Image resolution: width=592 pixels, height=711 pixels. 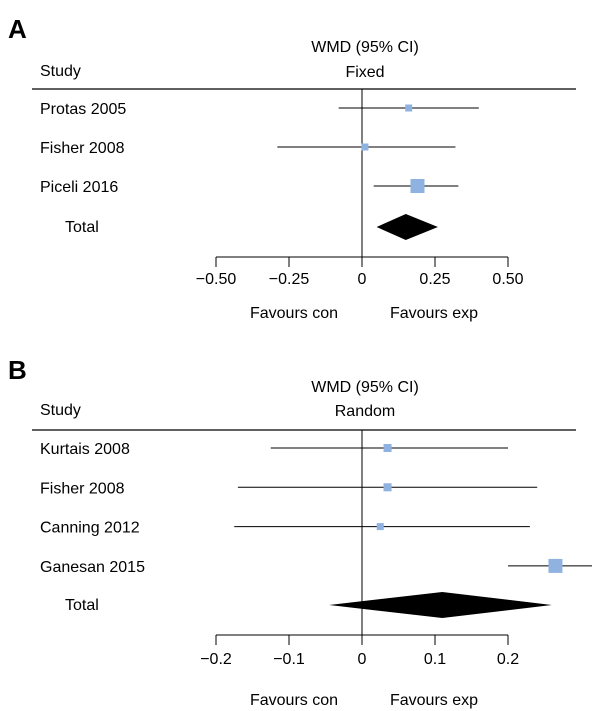 I want to click on model-label: Random, so click(x=365, y=411).